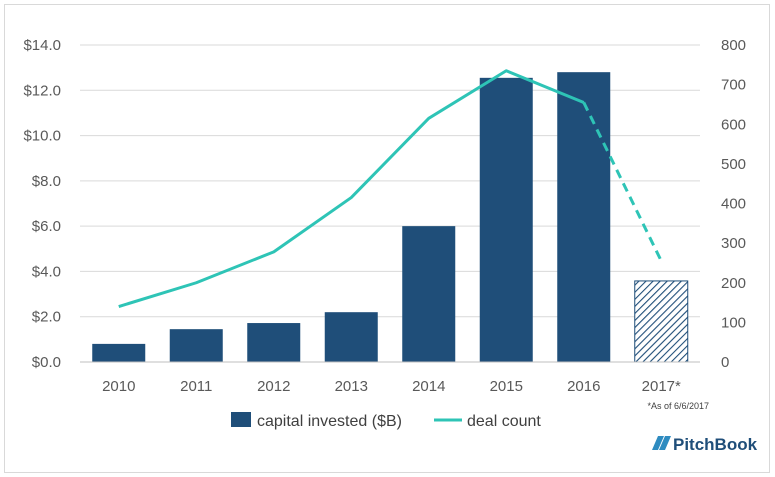 Image resolution: width=775 pixels, height=477 pixels. I want to click on x-tick-label: 2016, so click(583, 386).